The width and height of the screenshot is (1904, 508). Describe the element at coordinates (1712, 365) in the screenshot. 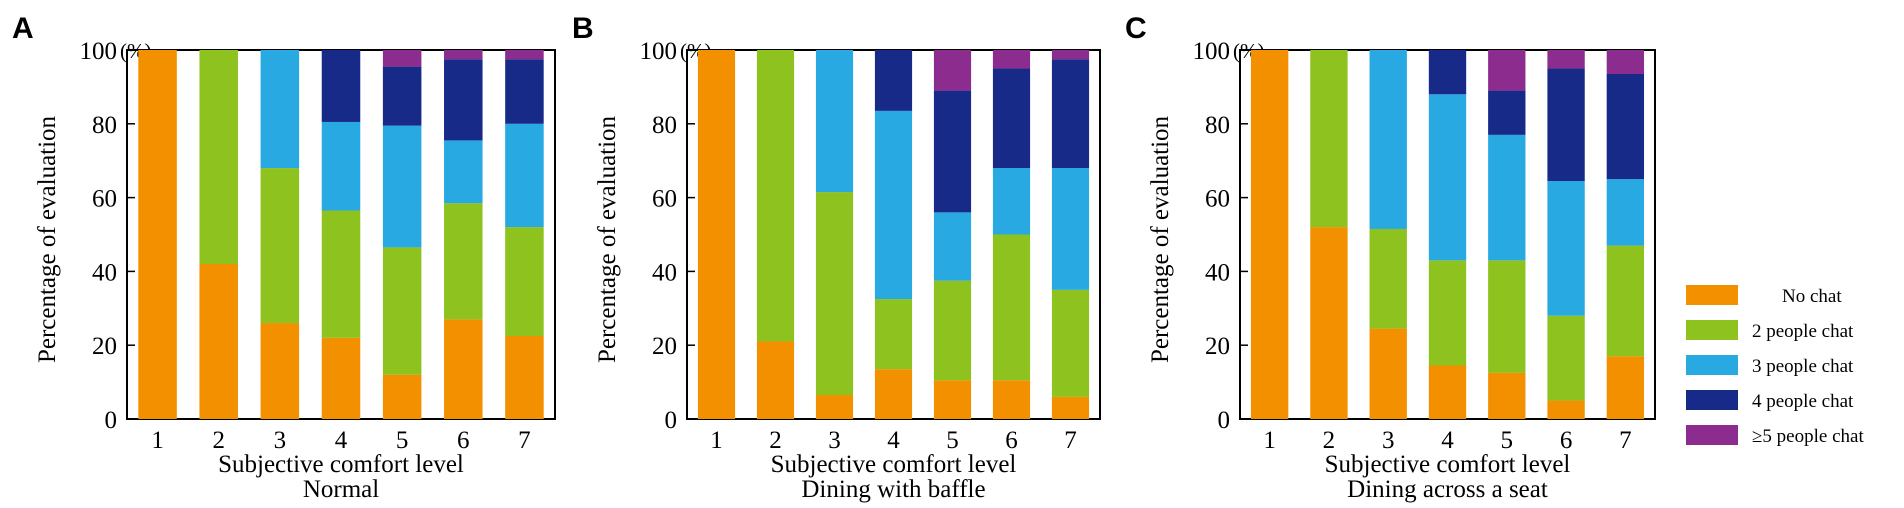

I see `legend-swatch-3-people-chat` at that location.